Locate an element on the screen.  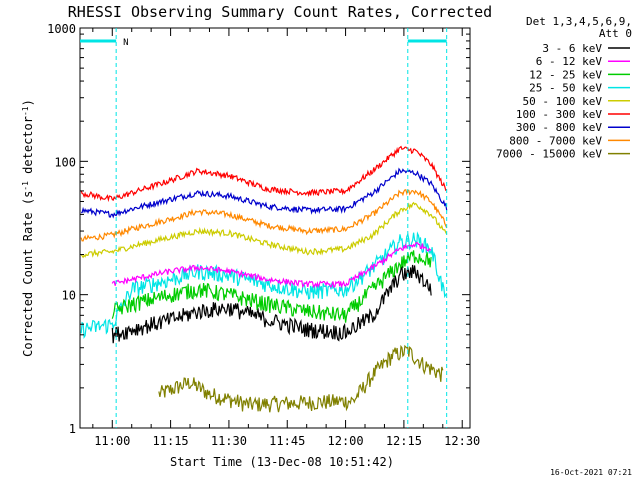
legend-label: 6 - 12 keV is located at coordinates (569, 61).